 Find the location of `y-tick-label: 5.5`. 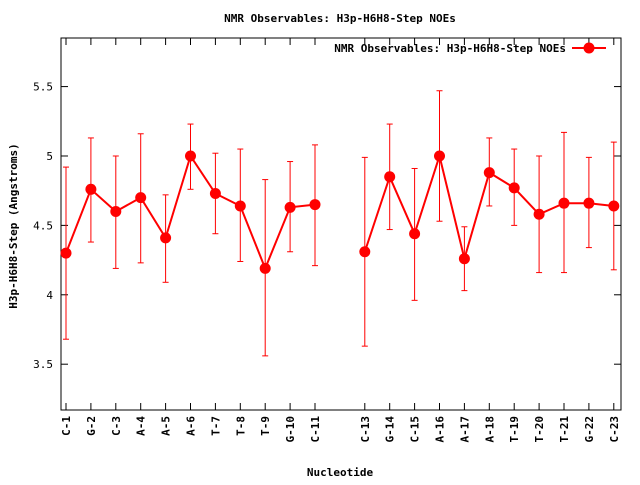

y-tick-label: 5.5 is located at coordinates (43, 87).